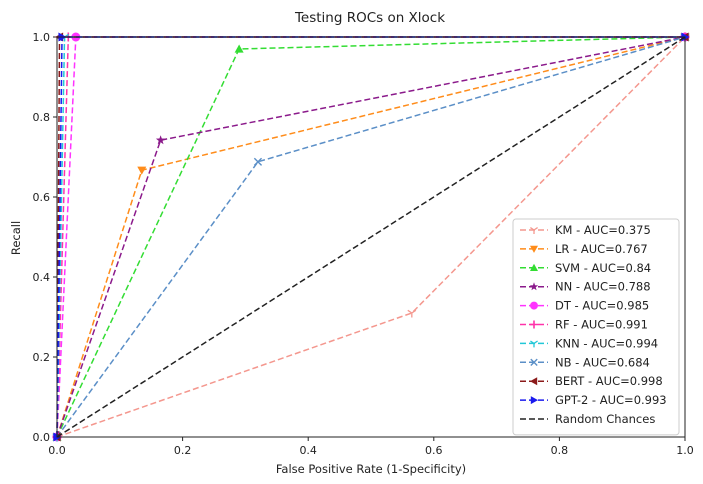 The width and height of the screenshot is (703, 484). I want to click on legend-item: KNN - AUC=0.994, so click(589, 343).